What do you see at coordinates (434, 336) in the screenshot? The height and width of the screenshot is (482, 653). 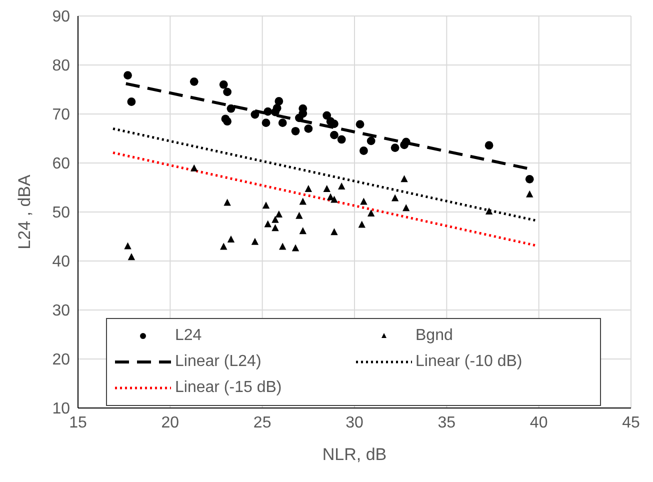 I see `legend-label: Bgnd` at bounding box center [434, 336].